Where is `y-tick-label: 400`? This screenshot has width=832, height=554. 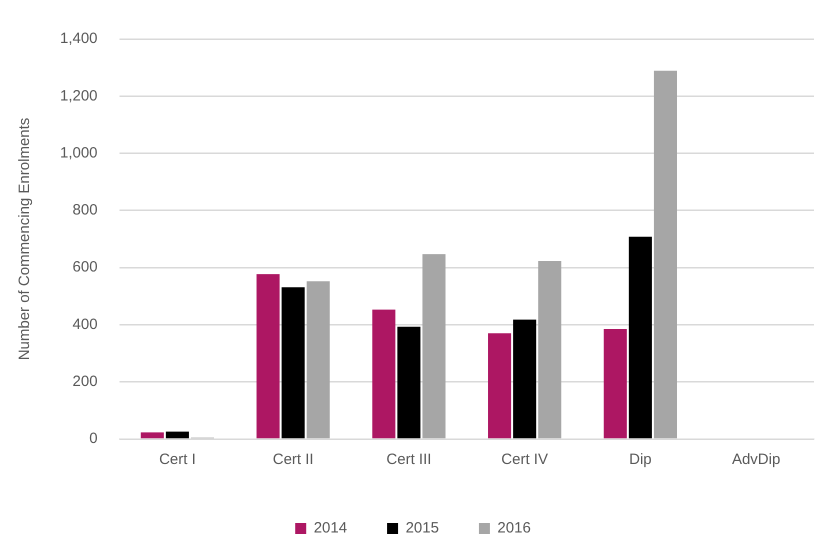
y-tick-label: 400 is located at coordinates (85, 324).